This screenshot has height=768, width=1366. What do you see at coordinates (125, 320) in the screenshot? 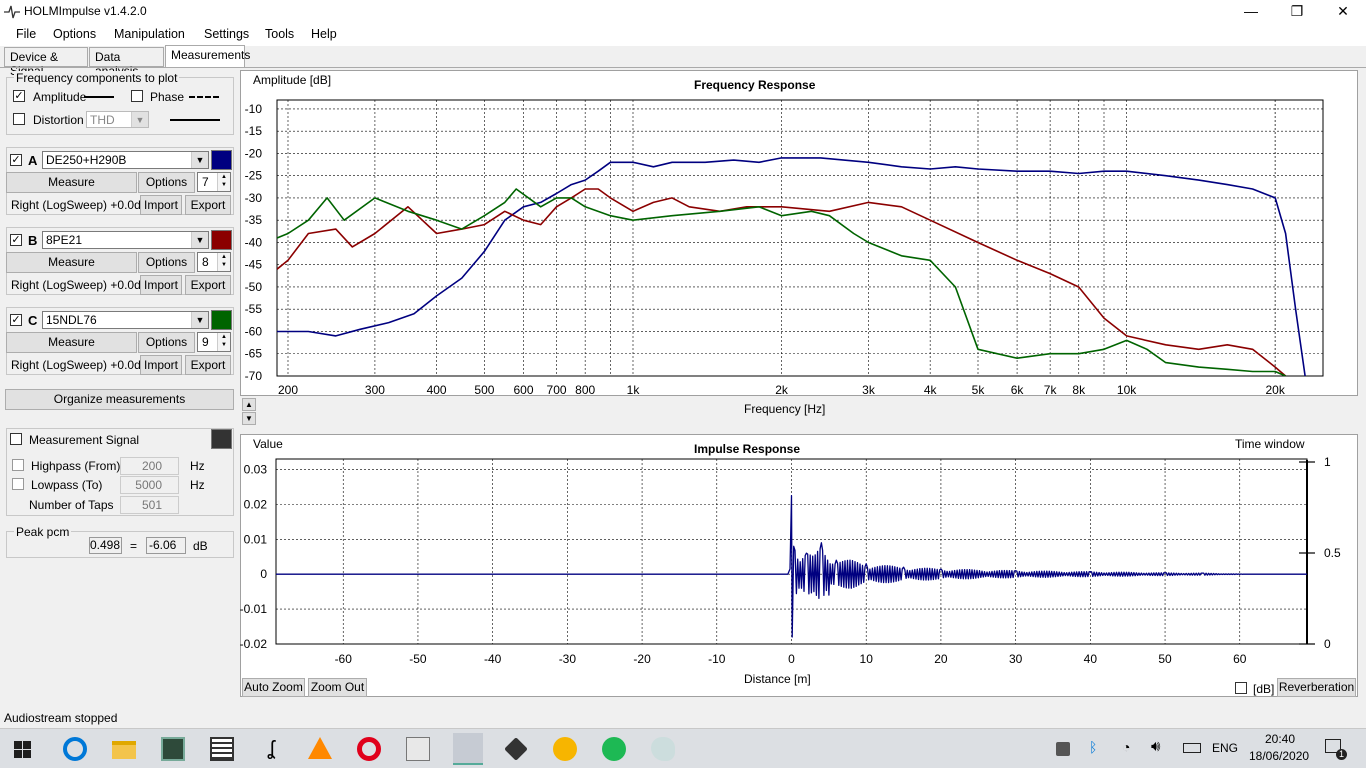
I see `measurement-c-select: 15NDL76 ▼` at bounding box center [125, 320].